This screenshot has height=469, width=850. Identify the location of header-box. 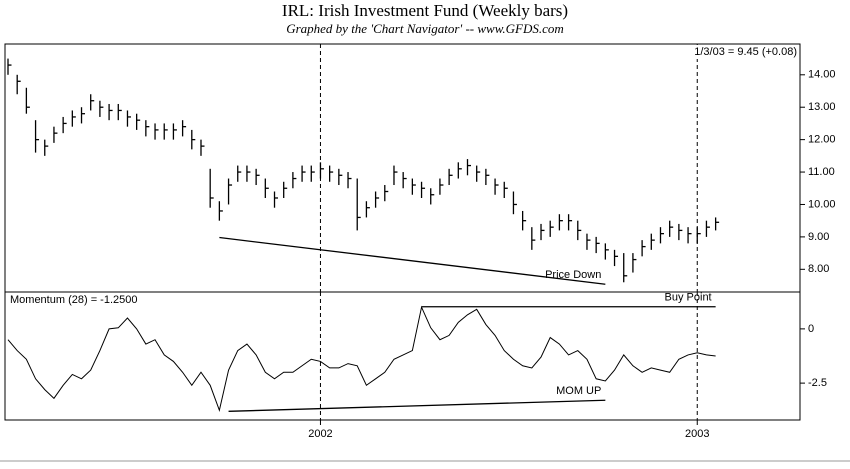
(737, 52).